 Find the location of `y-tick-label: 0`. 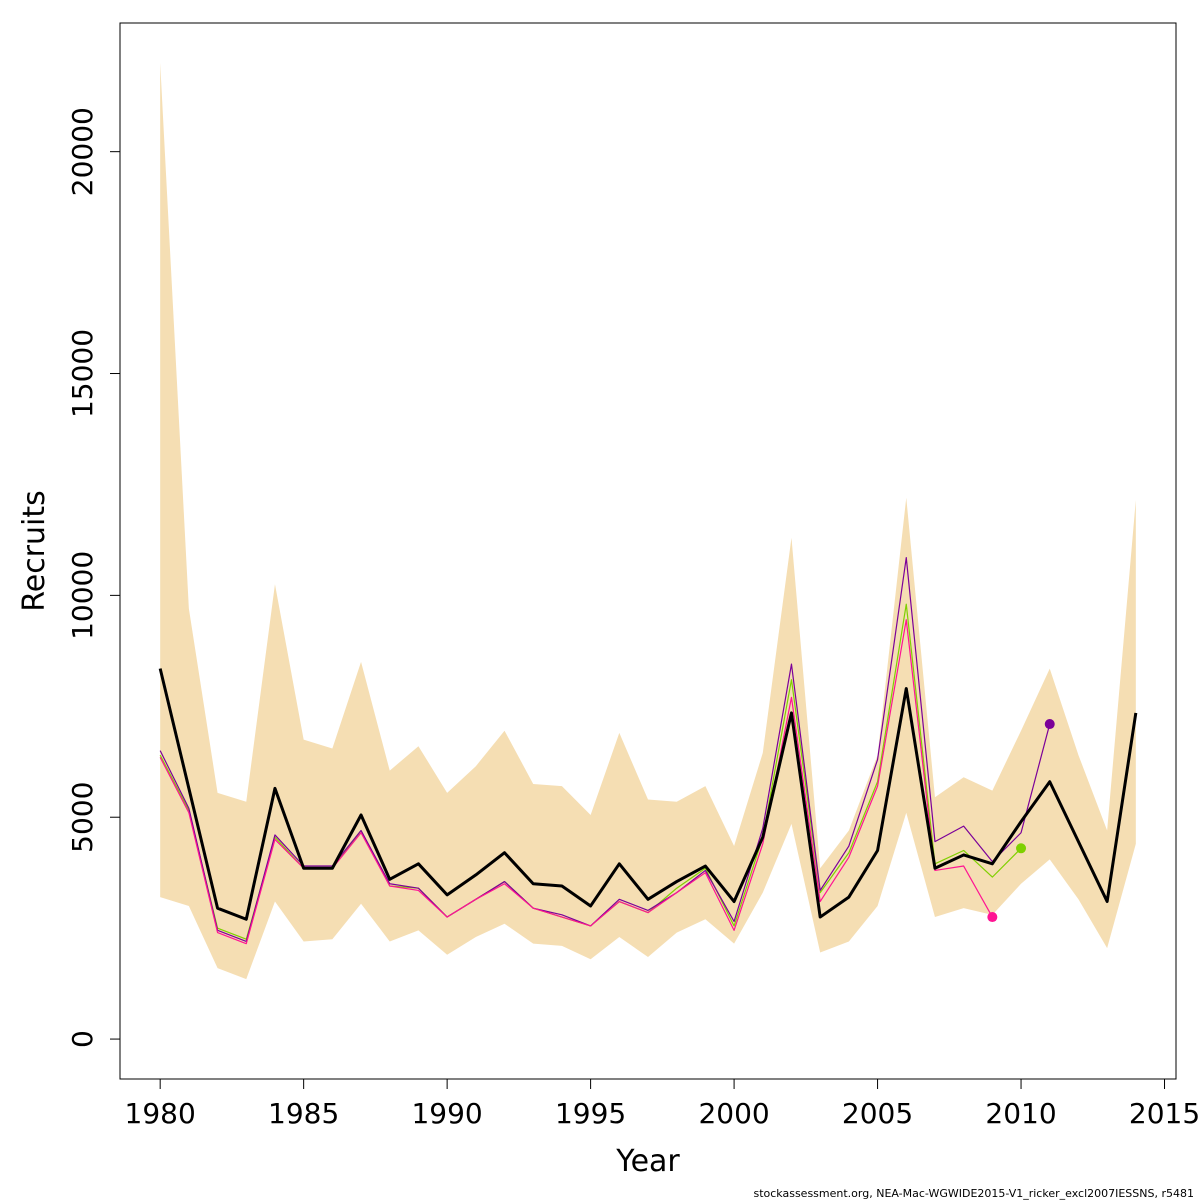

y-tick-label: 0 is located at coordinates (82, 1039).